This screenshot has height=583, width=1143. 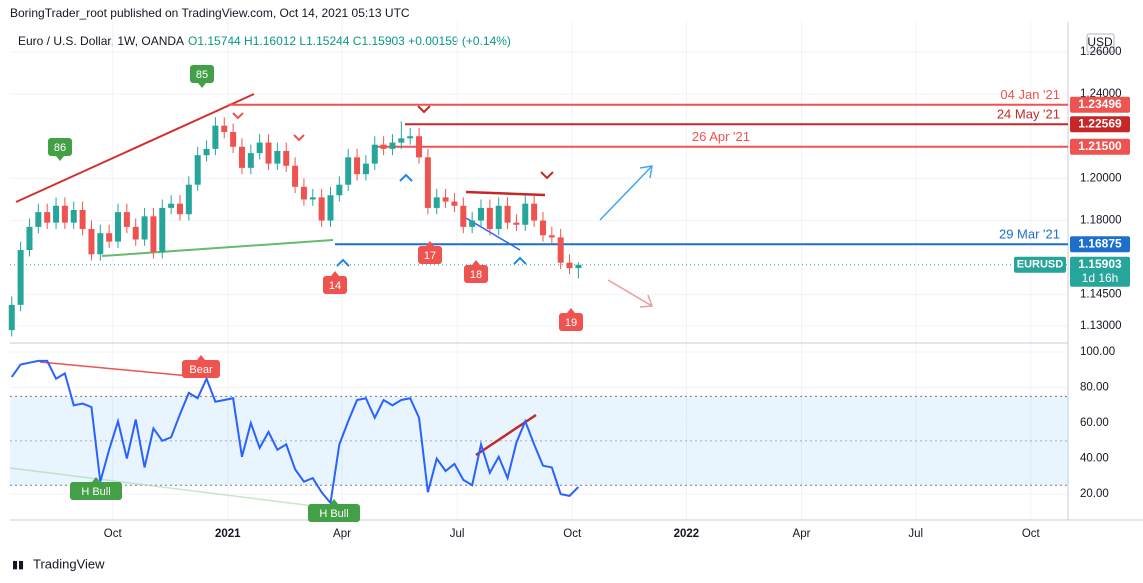 I want to click on countdown: 1d 16h, so click(x=1100, y=278).